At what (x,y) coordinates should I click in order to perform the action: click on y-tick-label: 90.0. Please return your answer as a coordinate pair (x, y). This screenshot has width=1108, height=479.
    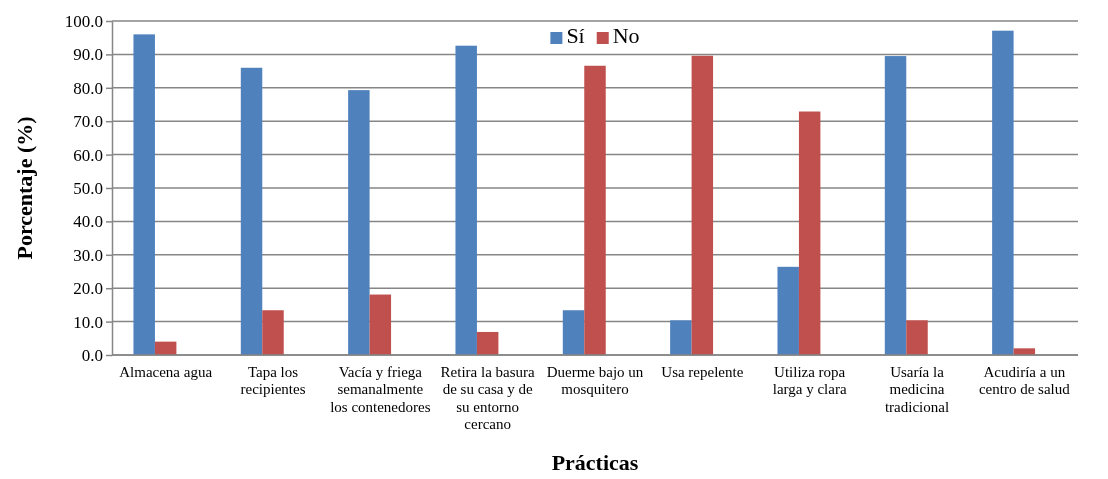
    Looking at the image, I should click on (88, 55).